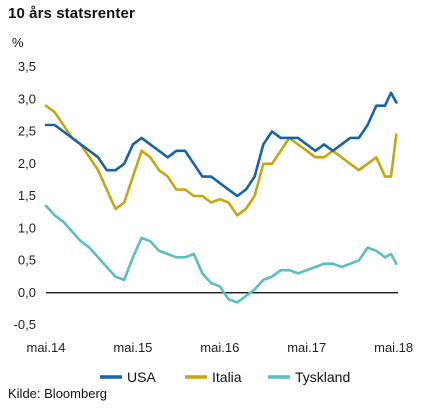  I want to click on legend-label: USA, so click(141, 377).